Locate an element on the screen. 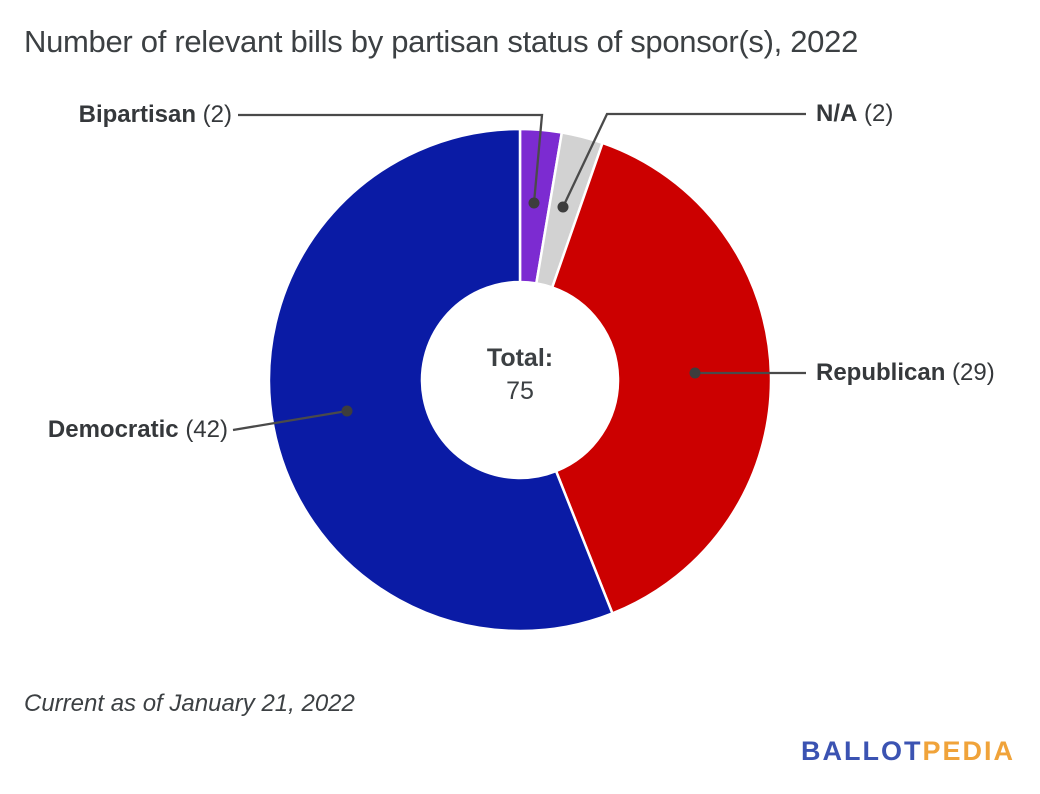 The height and width of the screenshot is (794, 1040). label-republican-name: Republican is located at coordinates (881, 372).